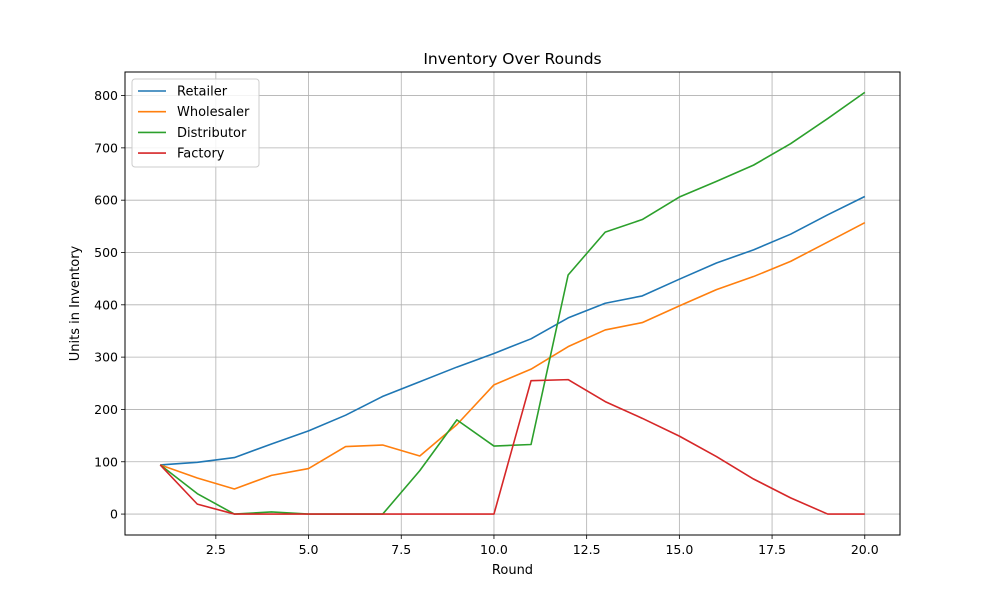  Describe the element at coordinates (772, 549) in the screenshot. I see `x-tick-label: 17.5` at that location.